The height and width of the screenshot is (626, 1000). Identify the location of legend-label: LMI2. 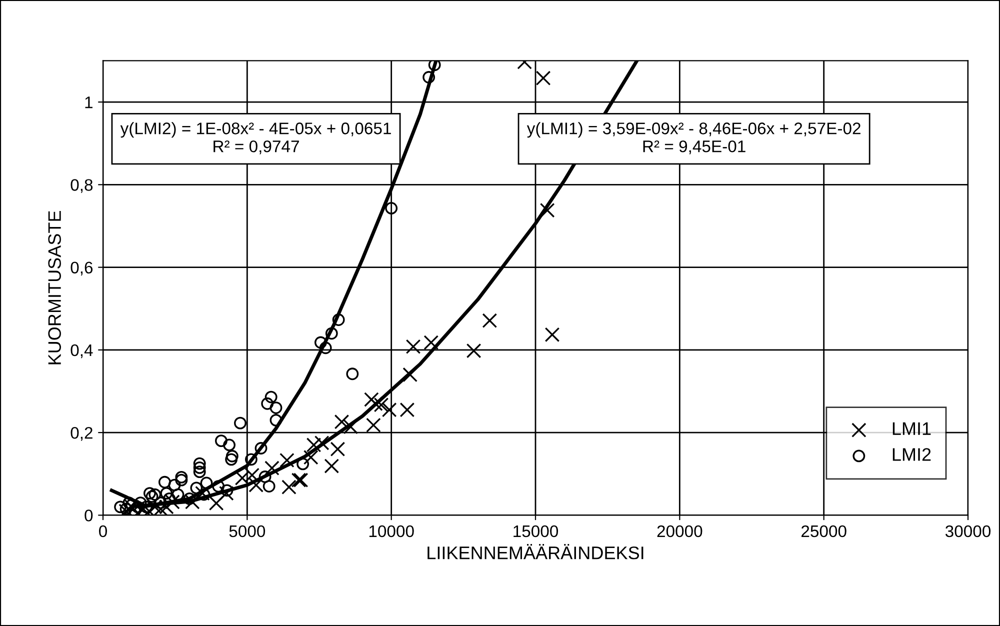
(911, 454).